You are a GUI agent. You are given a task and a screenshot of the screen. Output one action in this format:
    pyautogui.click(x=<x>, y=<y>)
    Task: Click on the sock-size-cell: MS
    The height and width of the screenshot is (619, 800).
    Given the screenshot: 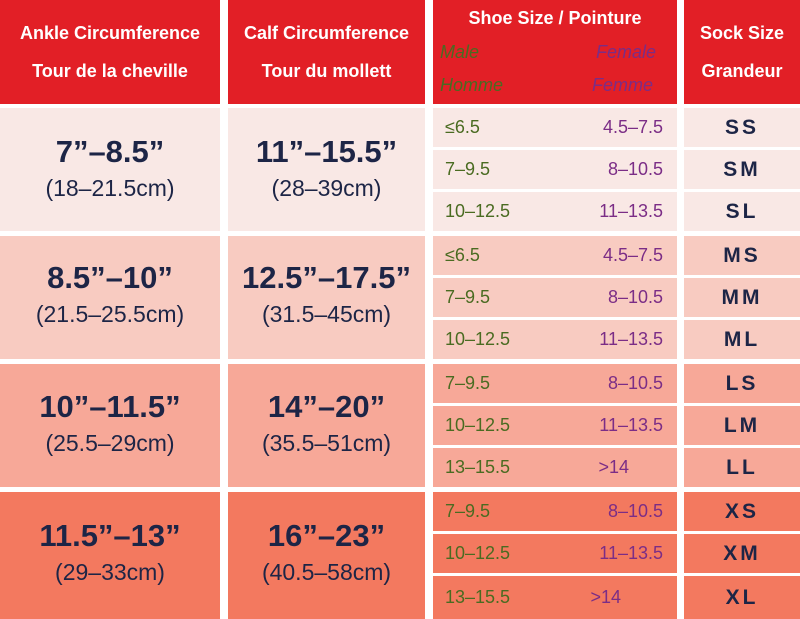 What is the action you would take?
    pyautogui.click(x=742, y=255)
    